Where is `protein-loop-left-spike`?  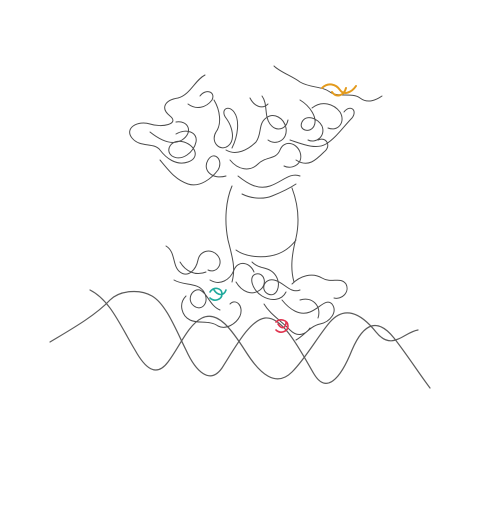
protein-loop-left-spike is located at coordinates (226, 124).